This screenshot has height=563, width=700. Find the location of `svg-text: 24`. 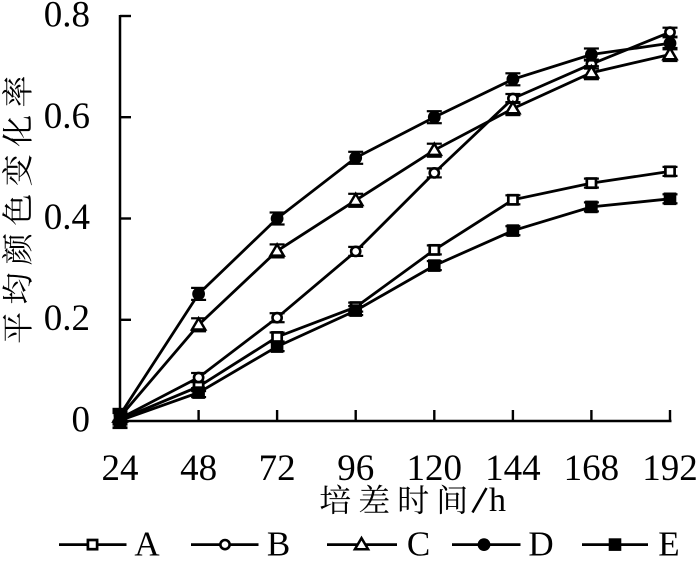

svg-text: 24 is located at coordinates (120, 468).